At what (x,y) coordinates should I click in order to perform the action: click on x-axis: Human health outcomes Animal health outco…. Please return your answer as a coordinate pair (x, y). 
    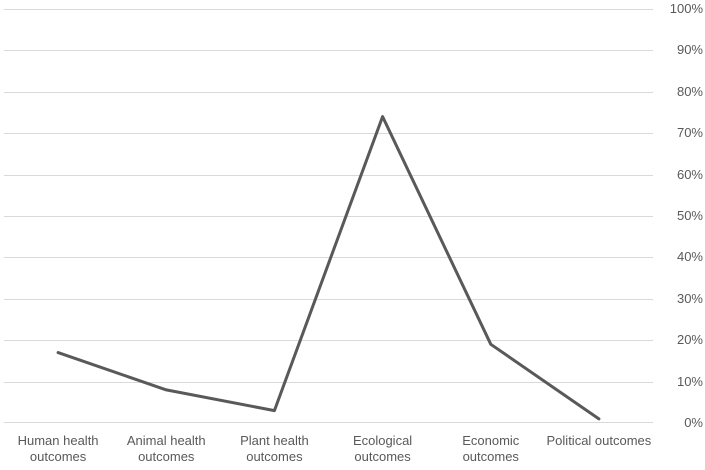
    Looking at the image, I should click on (330, 451).